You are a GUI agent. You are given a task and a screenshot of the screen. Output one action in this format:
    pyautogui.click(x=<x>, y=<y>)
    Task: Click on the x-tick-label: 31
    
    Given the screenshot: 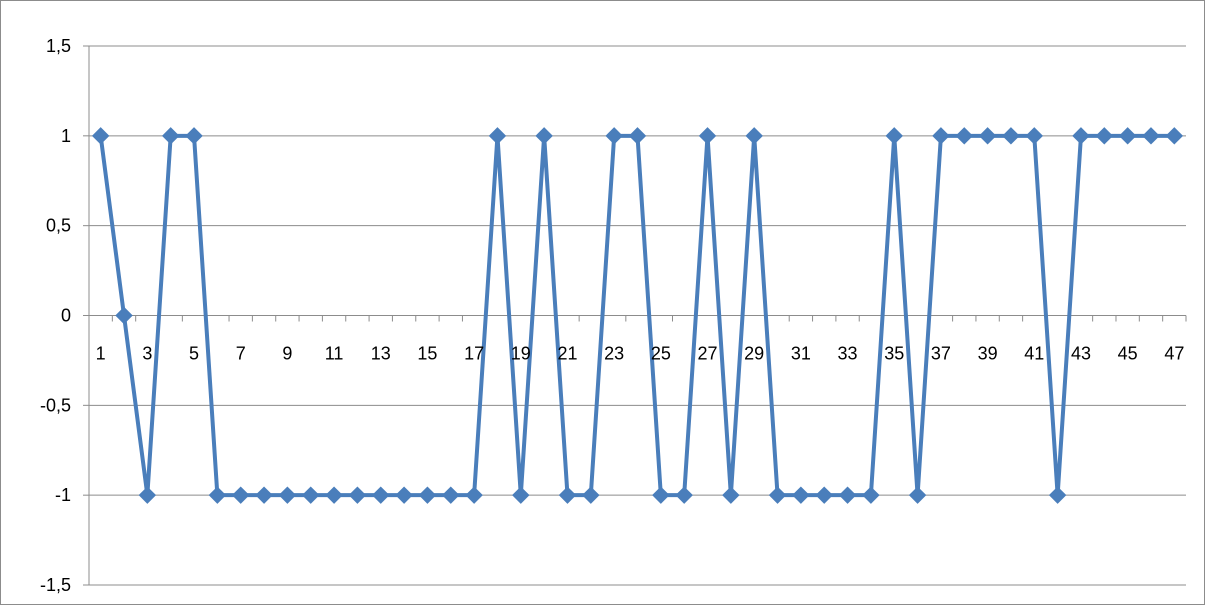 What is the action you would take?
    pyautogui.click(x=801, y=354)
    